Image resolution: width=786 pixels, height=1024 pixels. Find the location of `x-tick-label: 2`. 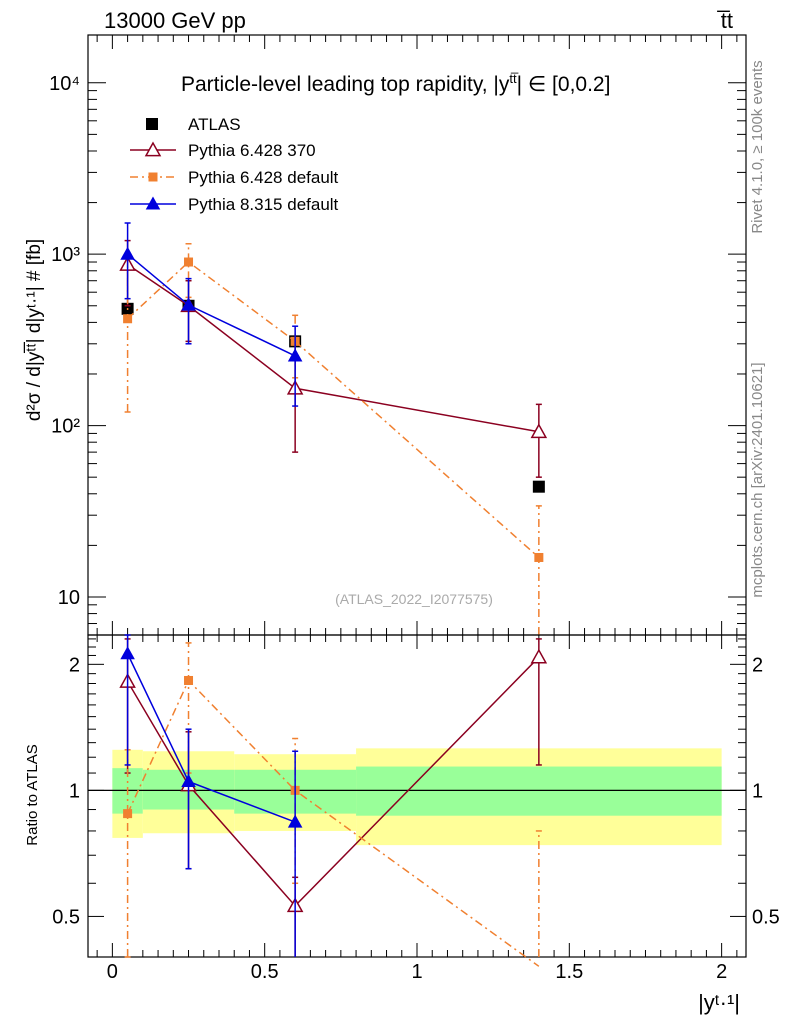

x-tick-label: 2 is located at coordinates (721, 972).